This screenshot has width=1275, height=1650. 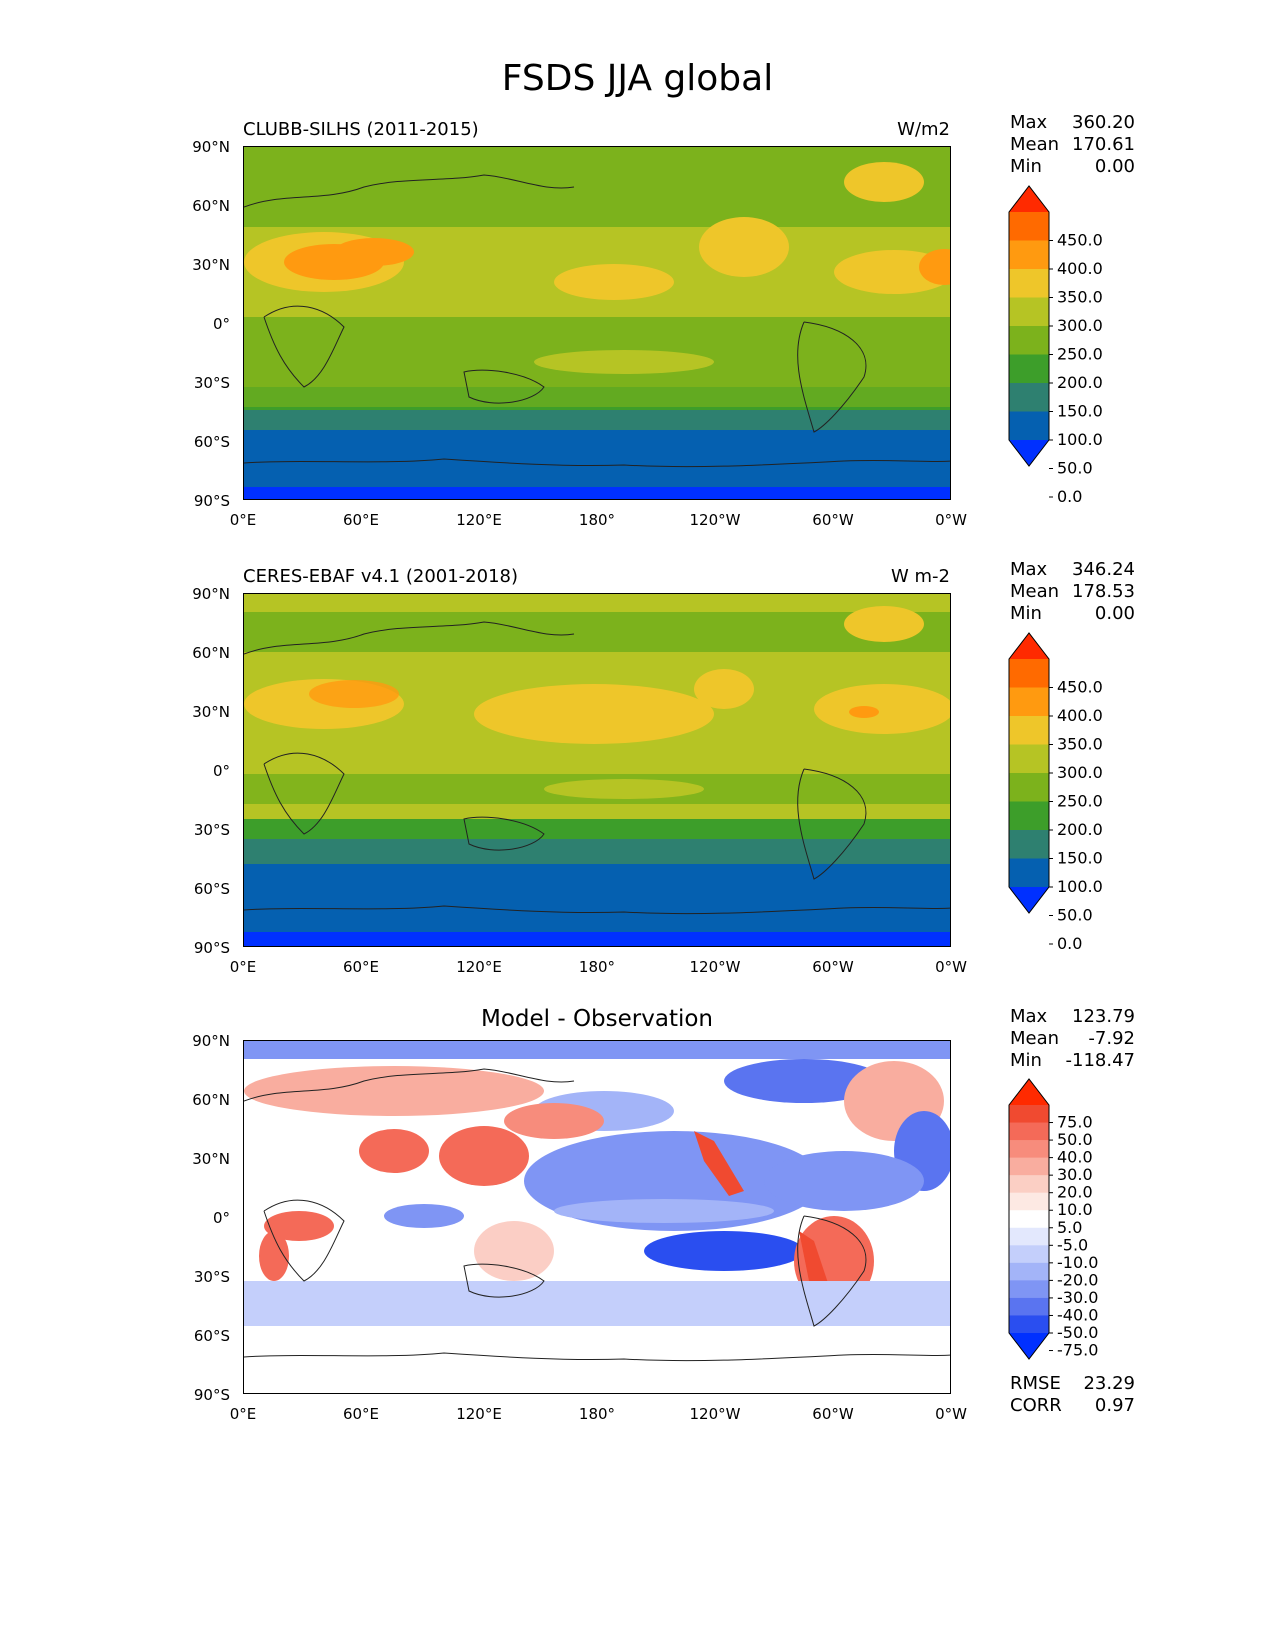 What do you see at coordinates (1080, 858) in the screenshot?
I see `colorbar-label: 150.0` at bounding box center [1080, 858].